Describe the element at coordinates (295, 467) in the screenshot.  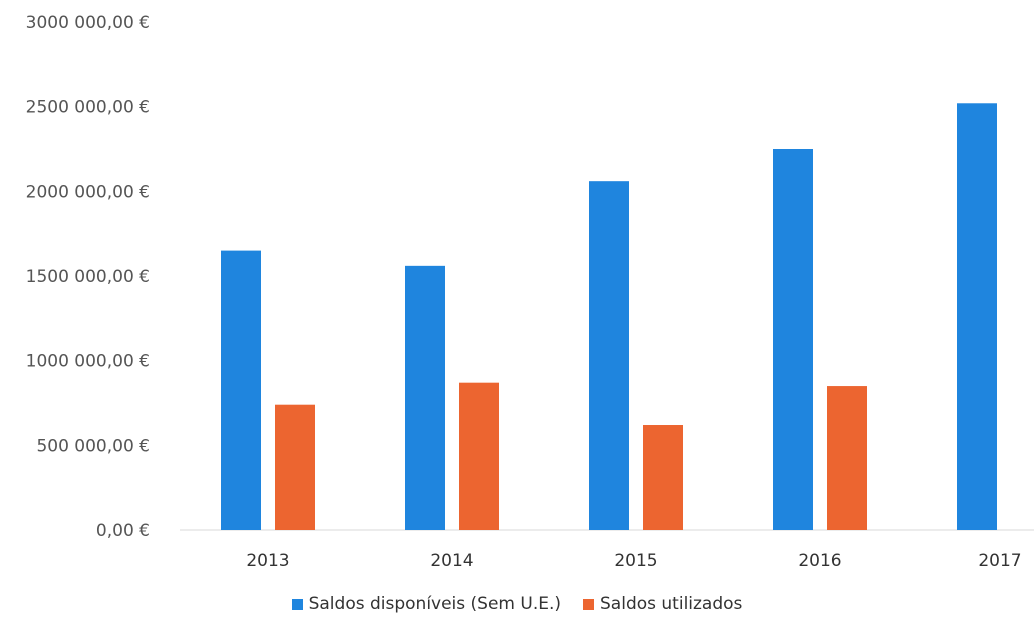
I see `bar-used-2013` at that location.